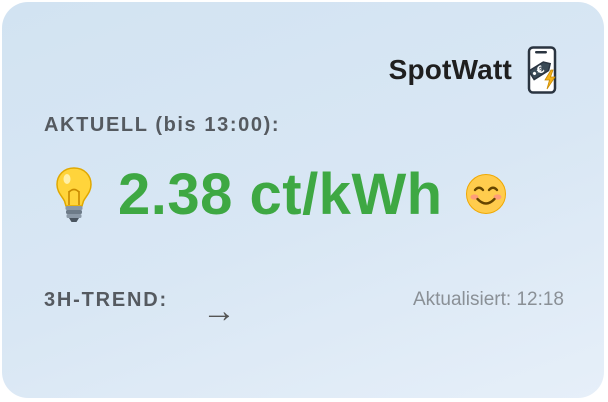 This screenshot has width=608, height=402. What do you see at coordinates (106, 300) in the screenshot?
I see `trend-label: 3H-TREND:` at bounding box center [106, 300].